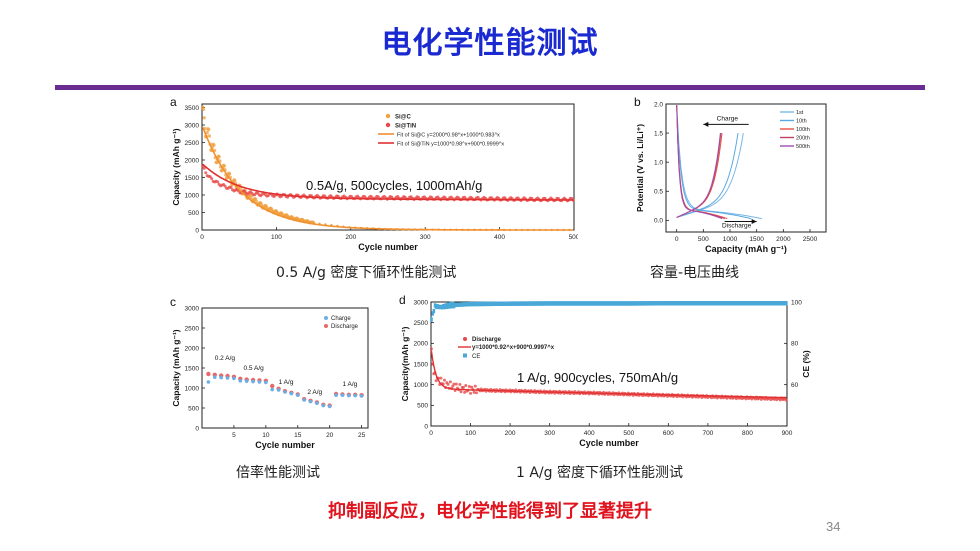 This screenshot has height=551, width=980. I want to click on chart-b-ytick-label: 1.5, so click(658, 133).